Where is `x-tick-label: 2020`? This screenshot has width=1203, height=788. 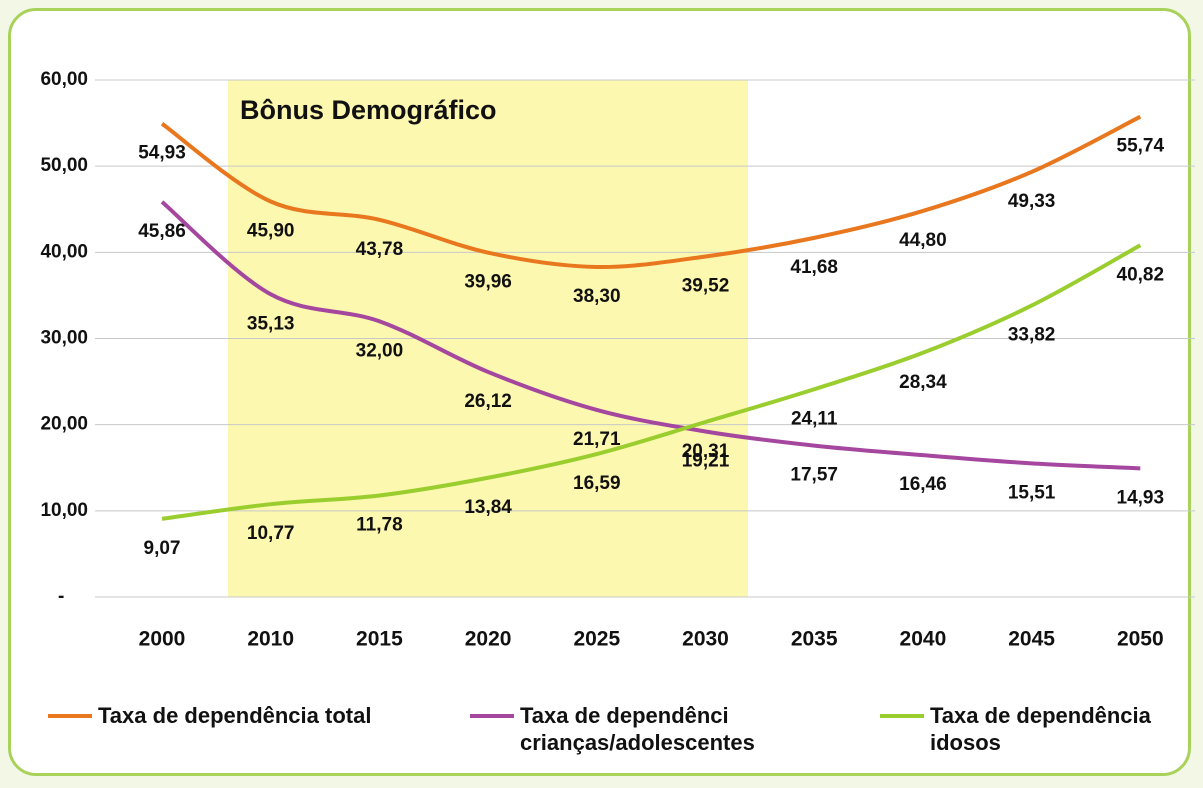
x-tick-label: 2020 is located at coordinates (488, 639).